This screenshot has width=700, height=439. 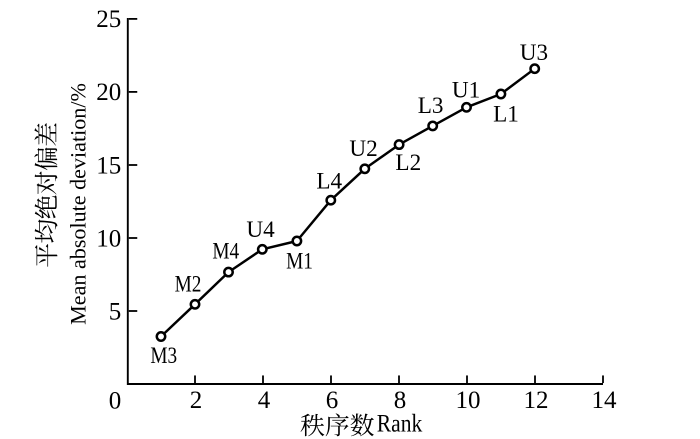 I want to click on svg-text: 14, so click(x=605, y=400).